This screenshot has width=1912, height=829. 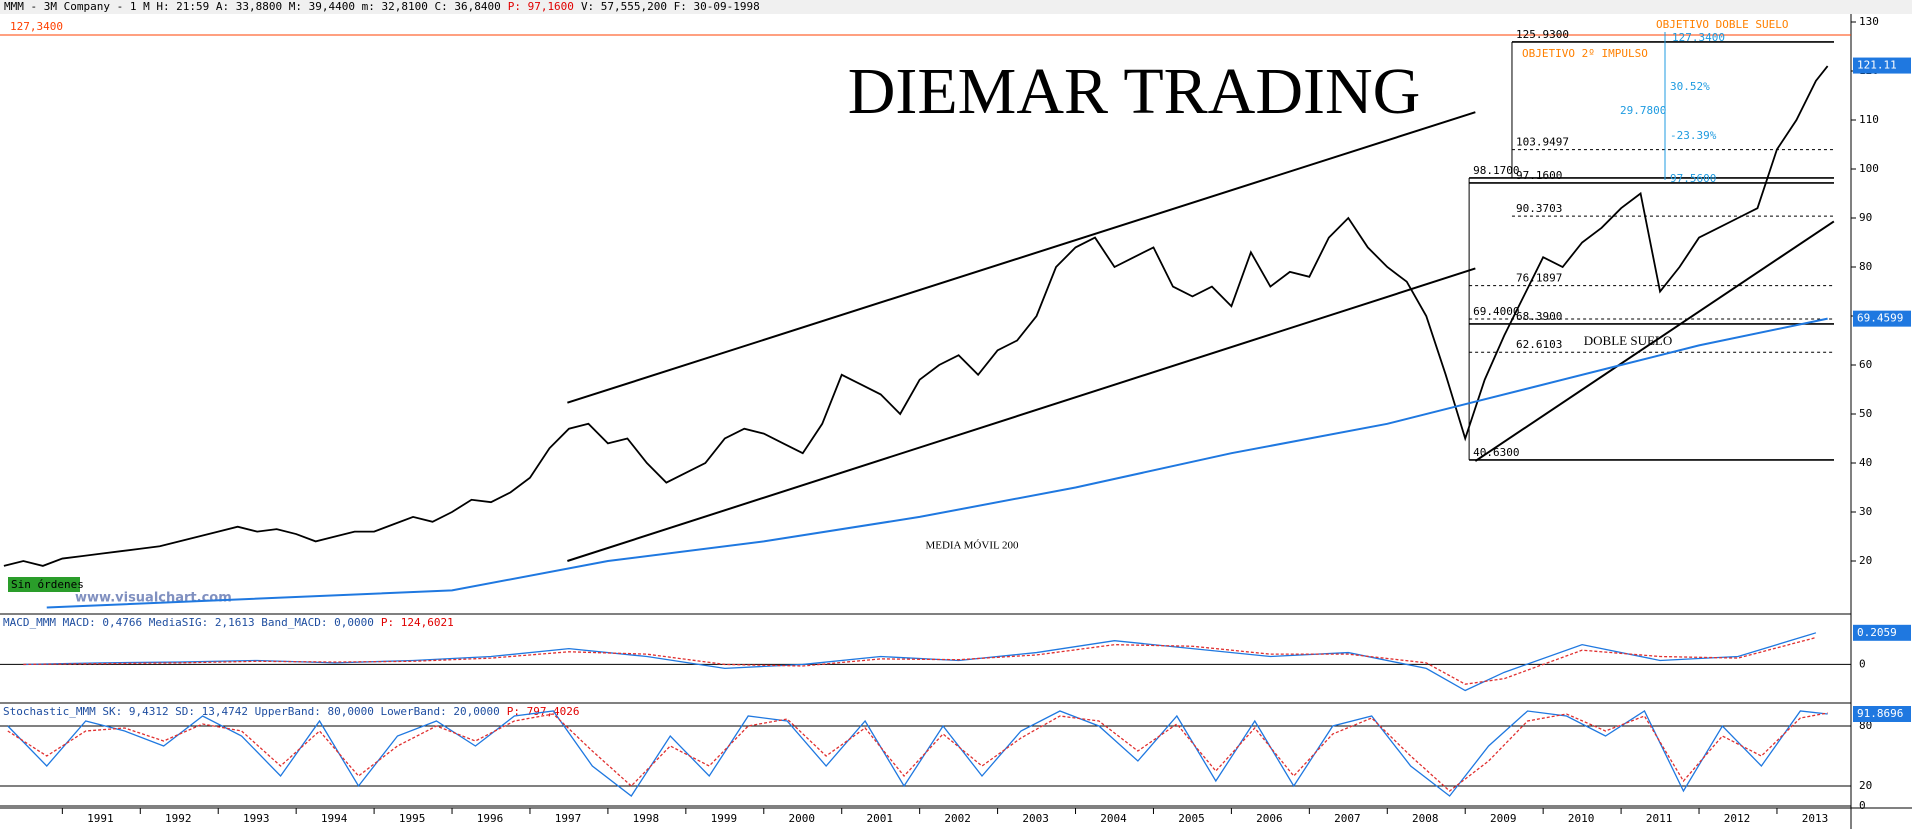 I want to click on x-tick-label: 2000, so click(x=802, y=818).